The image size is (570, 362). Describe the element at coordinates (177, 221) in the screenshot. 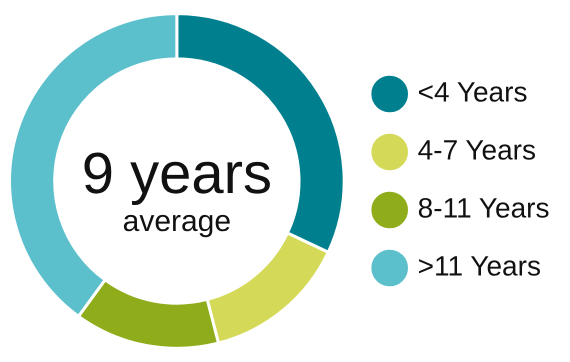

I see `text: average` at that location.